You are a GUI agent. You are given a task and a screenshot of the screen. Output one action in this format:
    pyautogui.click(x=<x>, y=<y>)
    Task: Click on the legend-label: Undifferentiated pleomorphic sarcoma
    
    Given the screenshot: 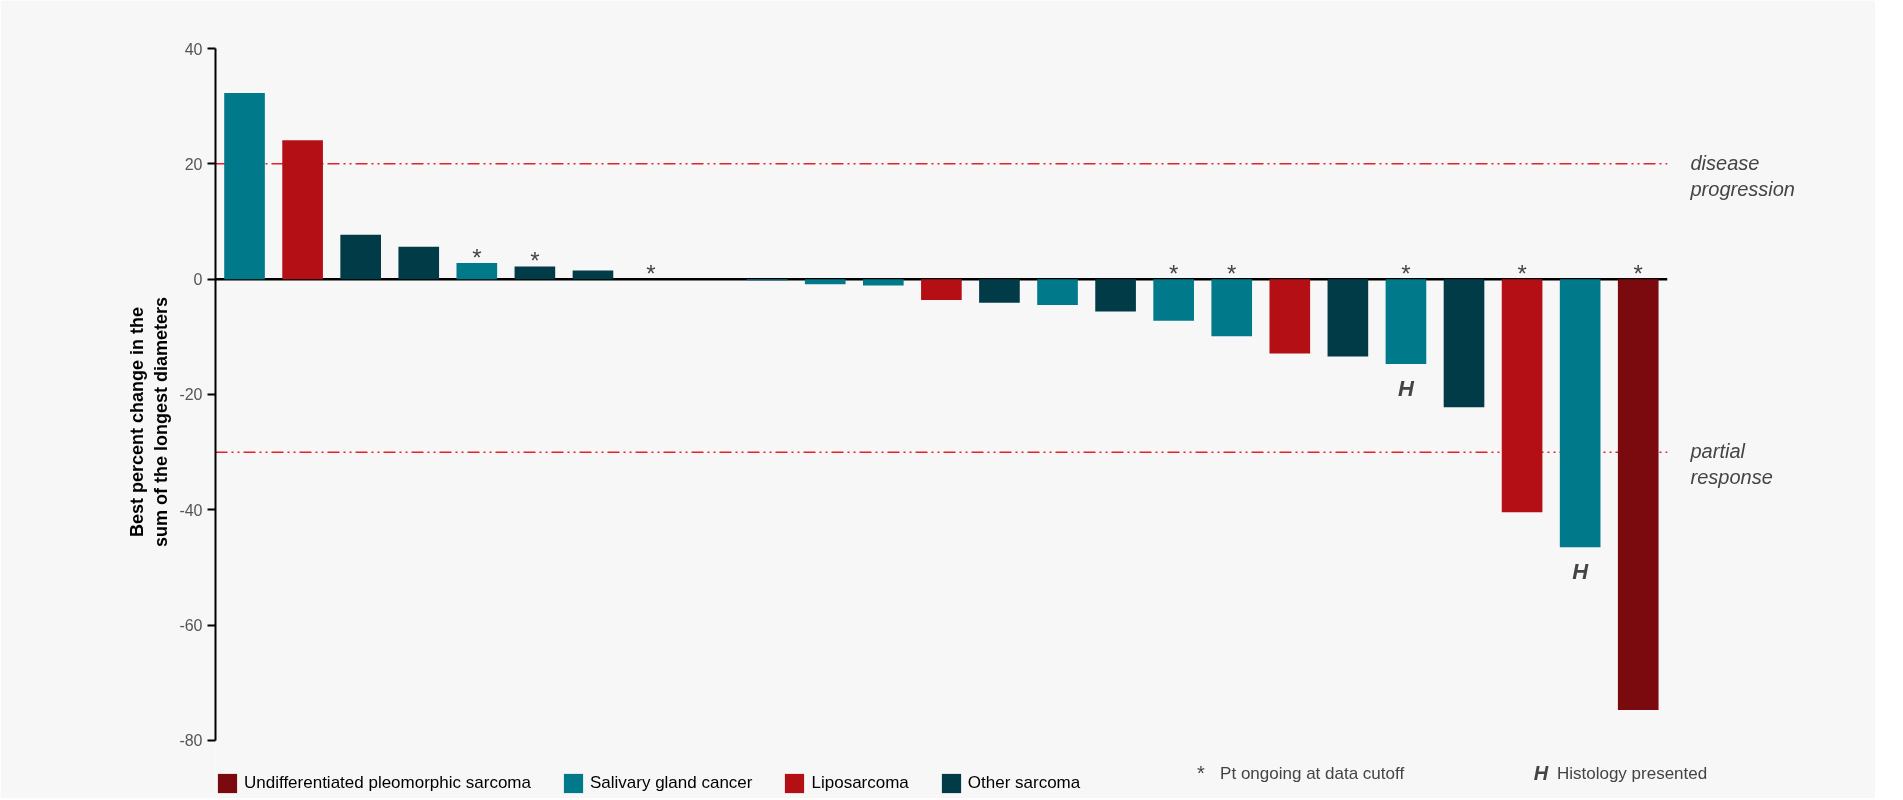 What is the action you would take?
    pyautogui.click(x=387, y=783)
    